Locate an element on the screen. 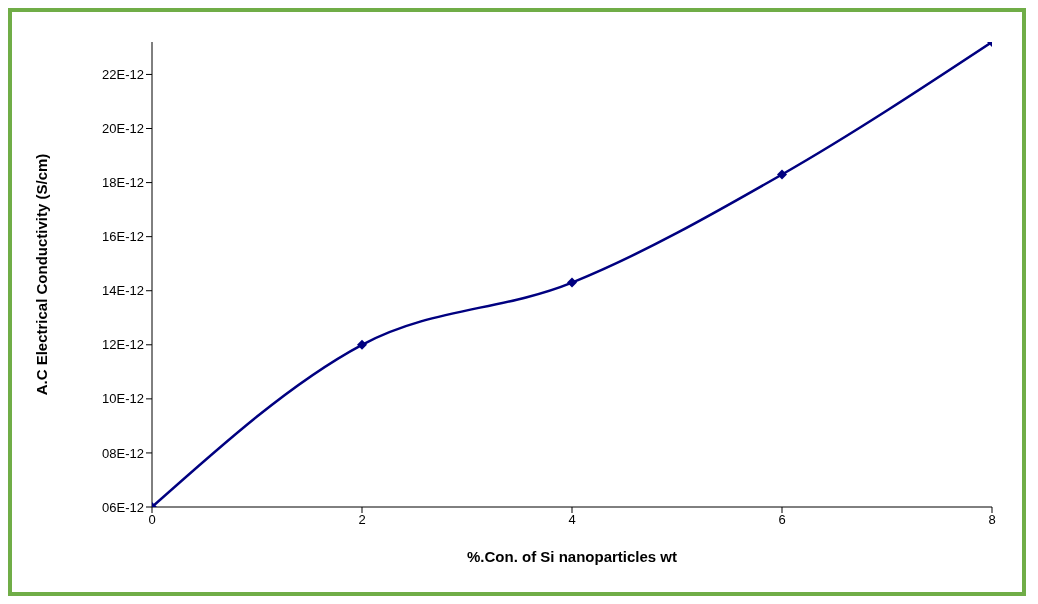  y-tick-label: 22E-12 is located at coordinates (123, 75).